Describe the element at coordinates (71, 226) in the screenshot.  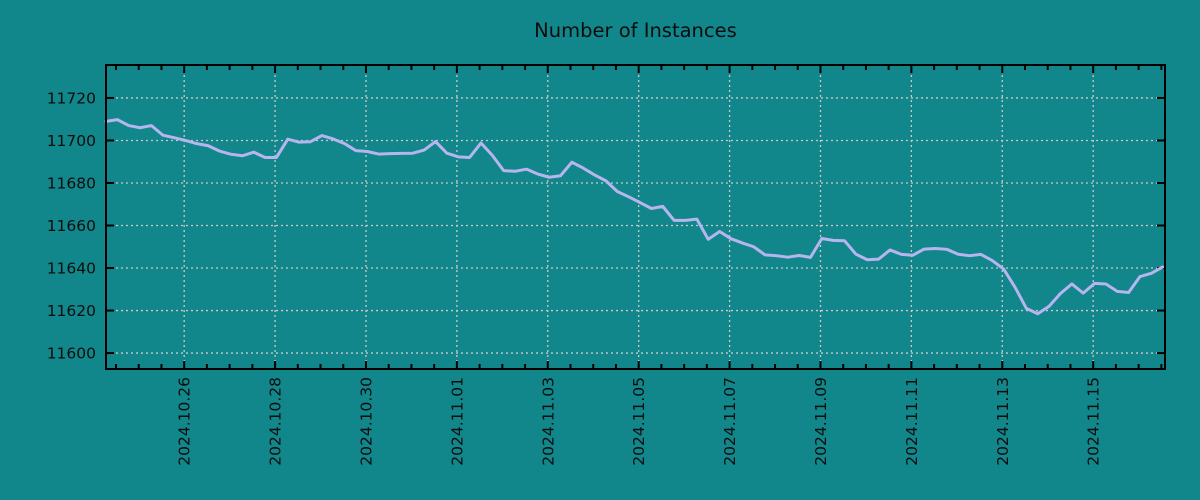
I see `y-tick-label: 11660` at that location.